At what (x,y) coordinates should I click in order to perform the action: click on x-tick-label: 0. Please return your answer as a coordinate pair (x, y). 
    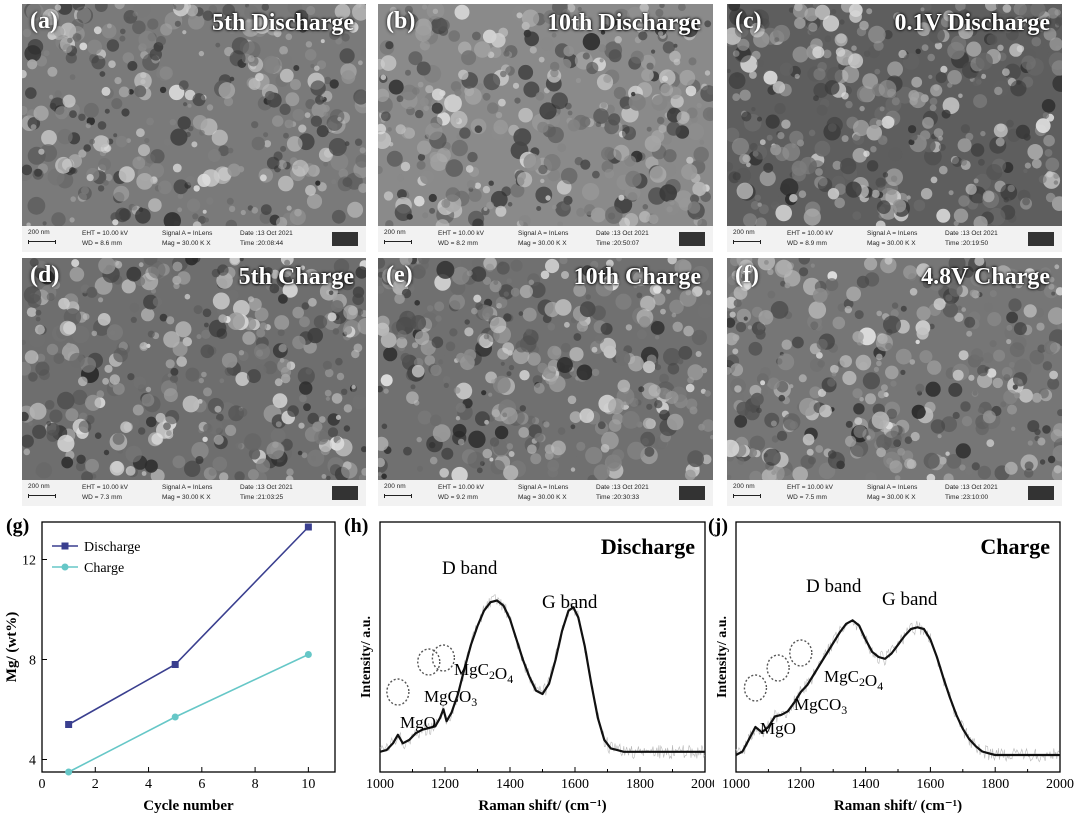
    Looking at the image, I should click on (42, 784).